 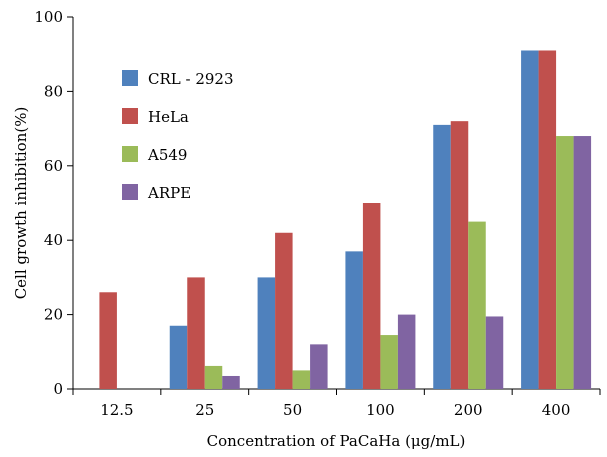 I want to click on legend-label: HeLa, so click(x=168, y=117).